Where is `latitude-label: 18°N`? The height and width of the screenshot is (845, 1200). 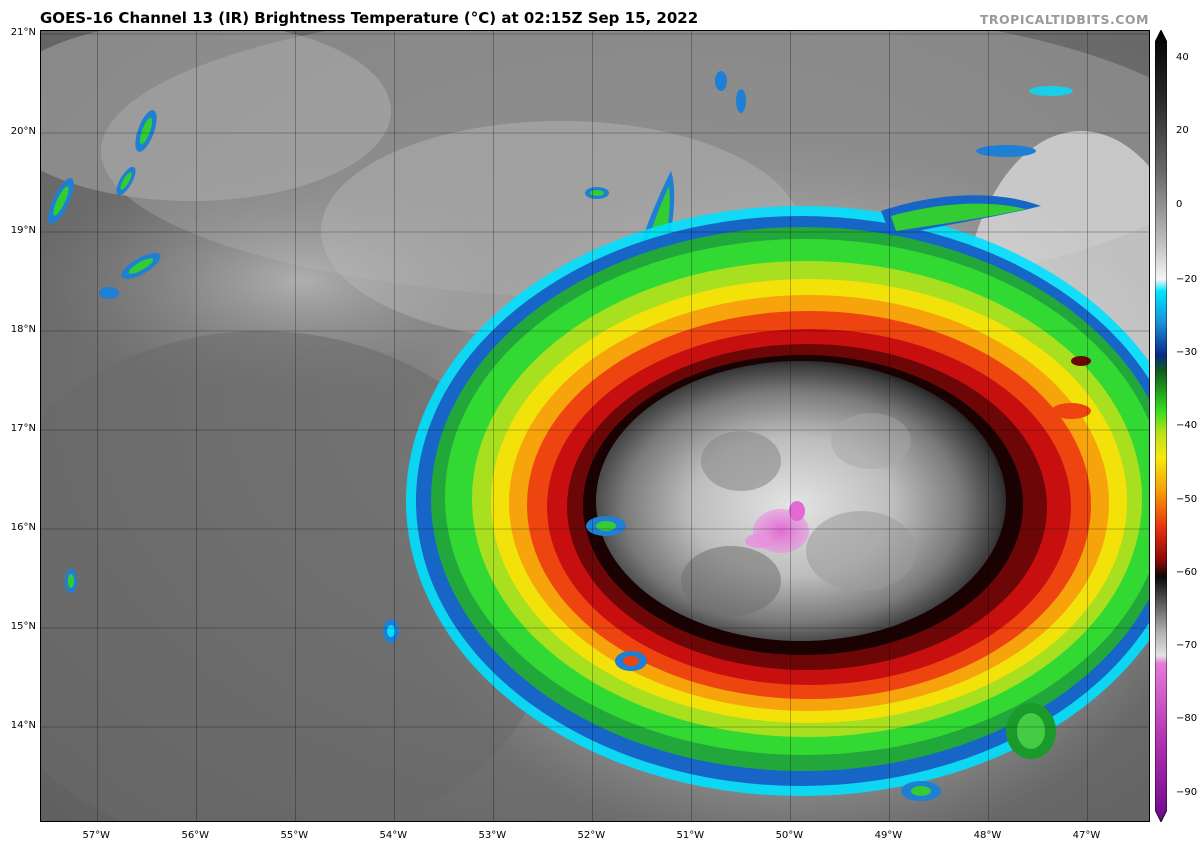
latitude-label: 18°N is located at coordinates (23, 329).